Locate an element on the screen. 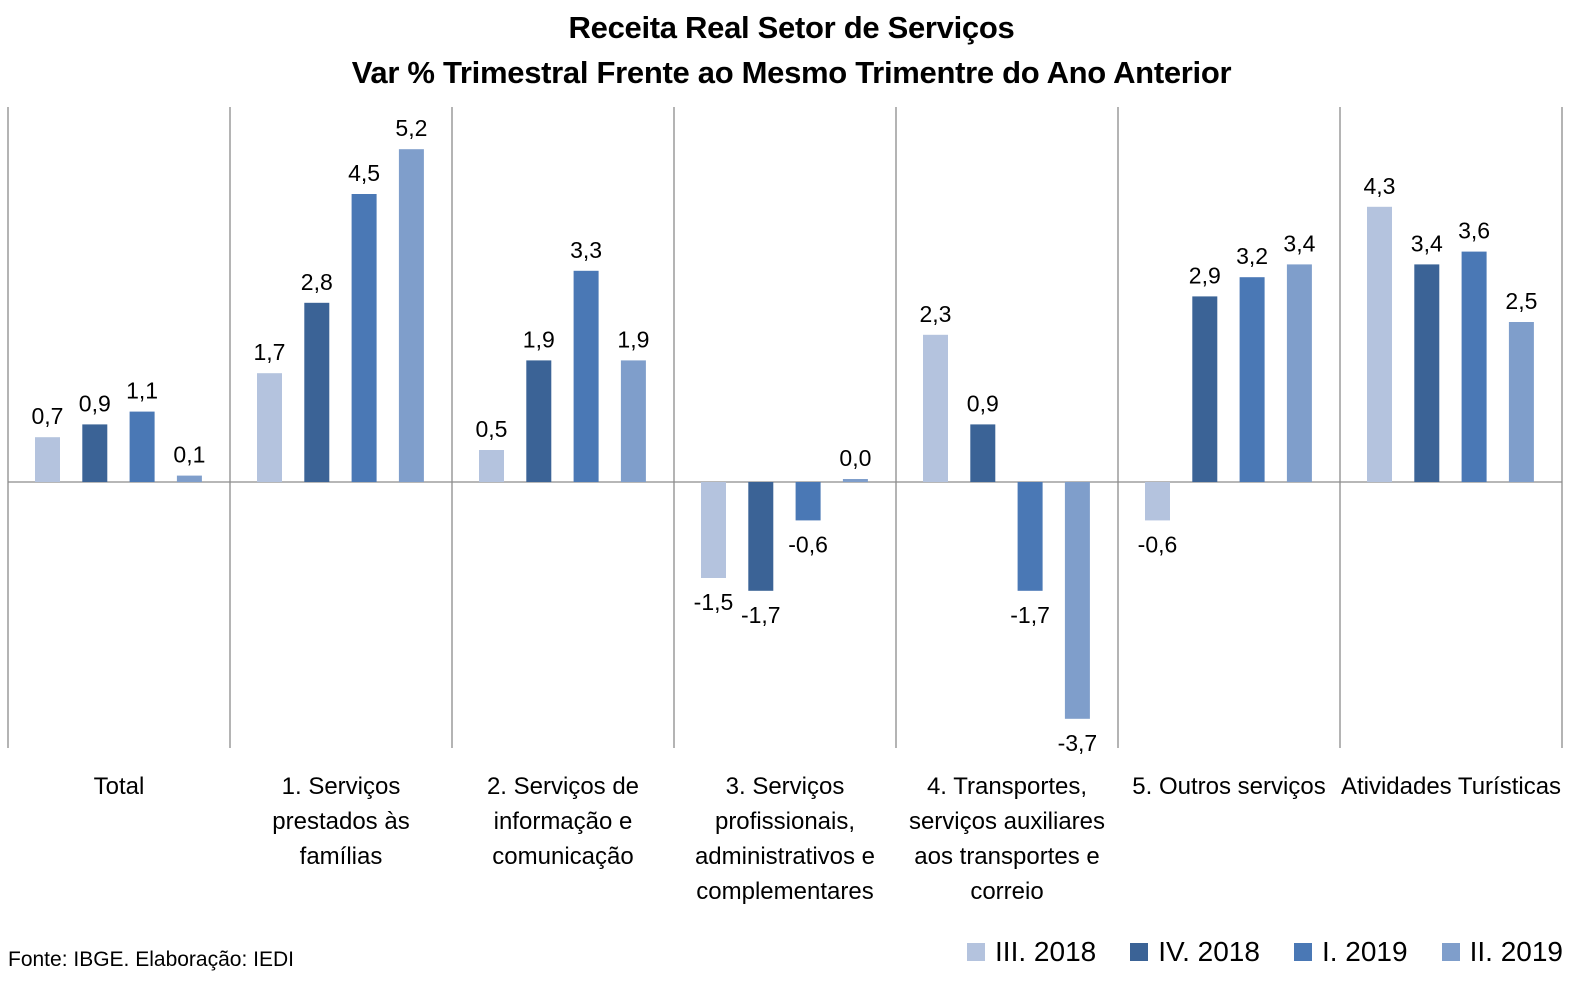 The width and height of the screenshot is (1583, 987). legend-label: IV. 2018 is located at coordinates (1209, 951).